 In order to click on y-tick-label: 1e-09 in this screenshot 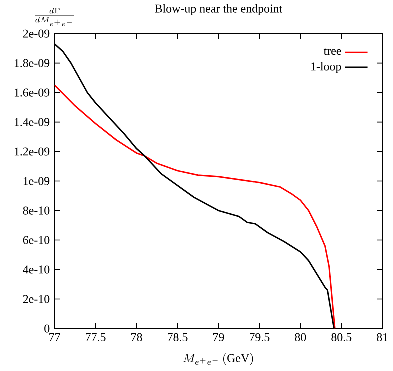, I will do `click(37, 181)`.